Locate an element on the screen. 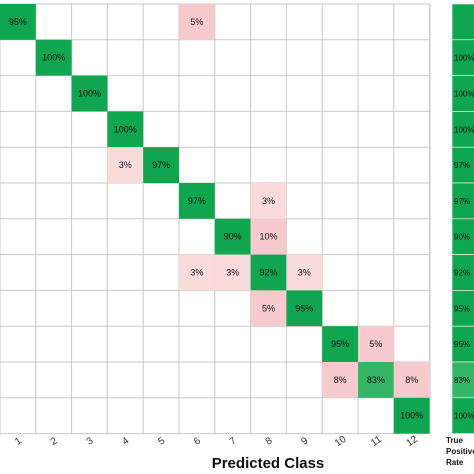 This screenshot has width=474, height=474. tpr-value-label: 92% is located at coordinates (462, 273).